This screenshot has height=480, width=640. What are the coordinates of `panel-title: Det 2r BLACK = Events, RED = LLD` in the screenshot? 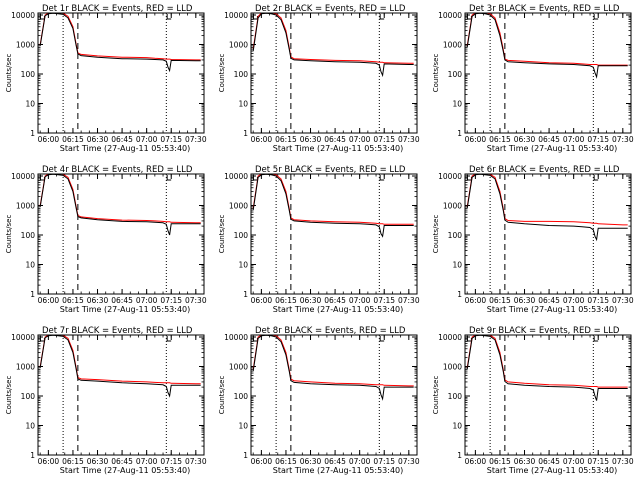 It's located at (330, 9).